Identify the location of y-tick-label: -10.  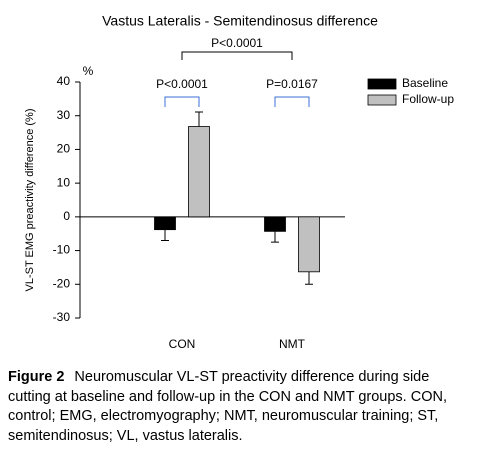
(62, 250).